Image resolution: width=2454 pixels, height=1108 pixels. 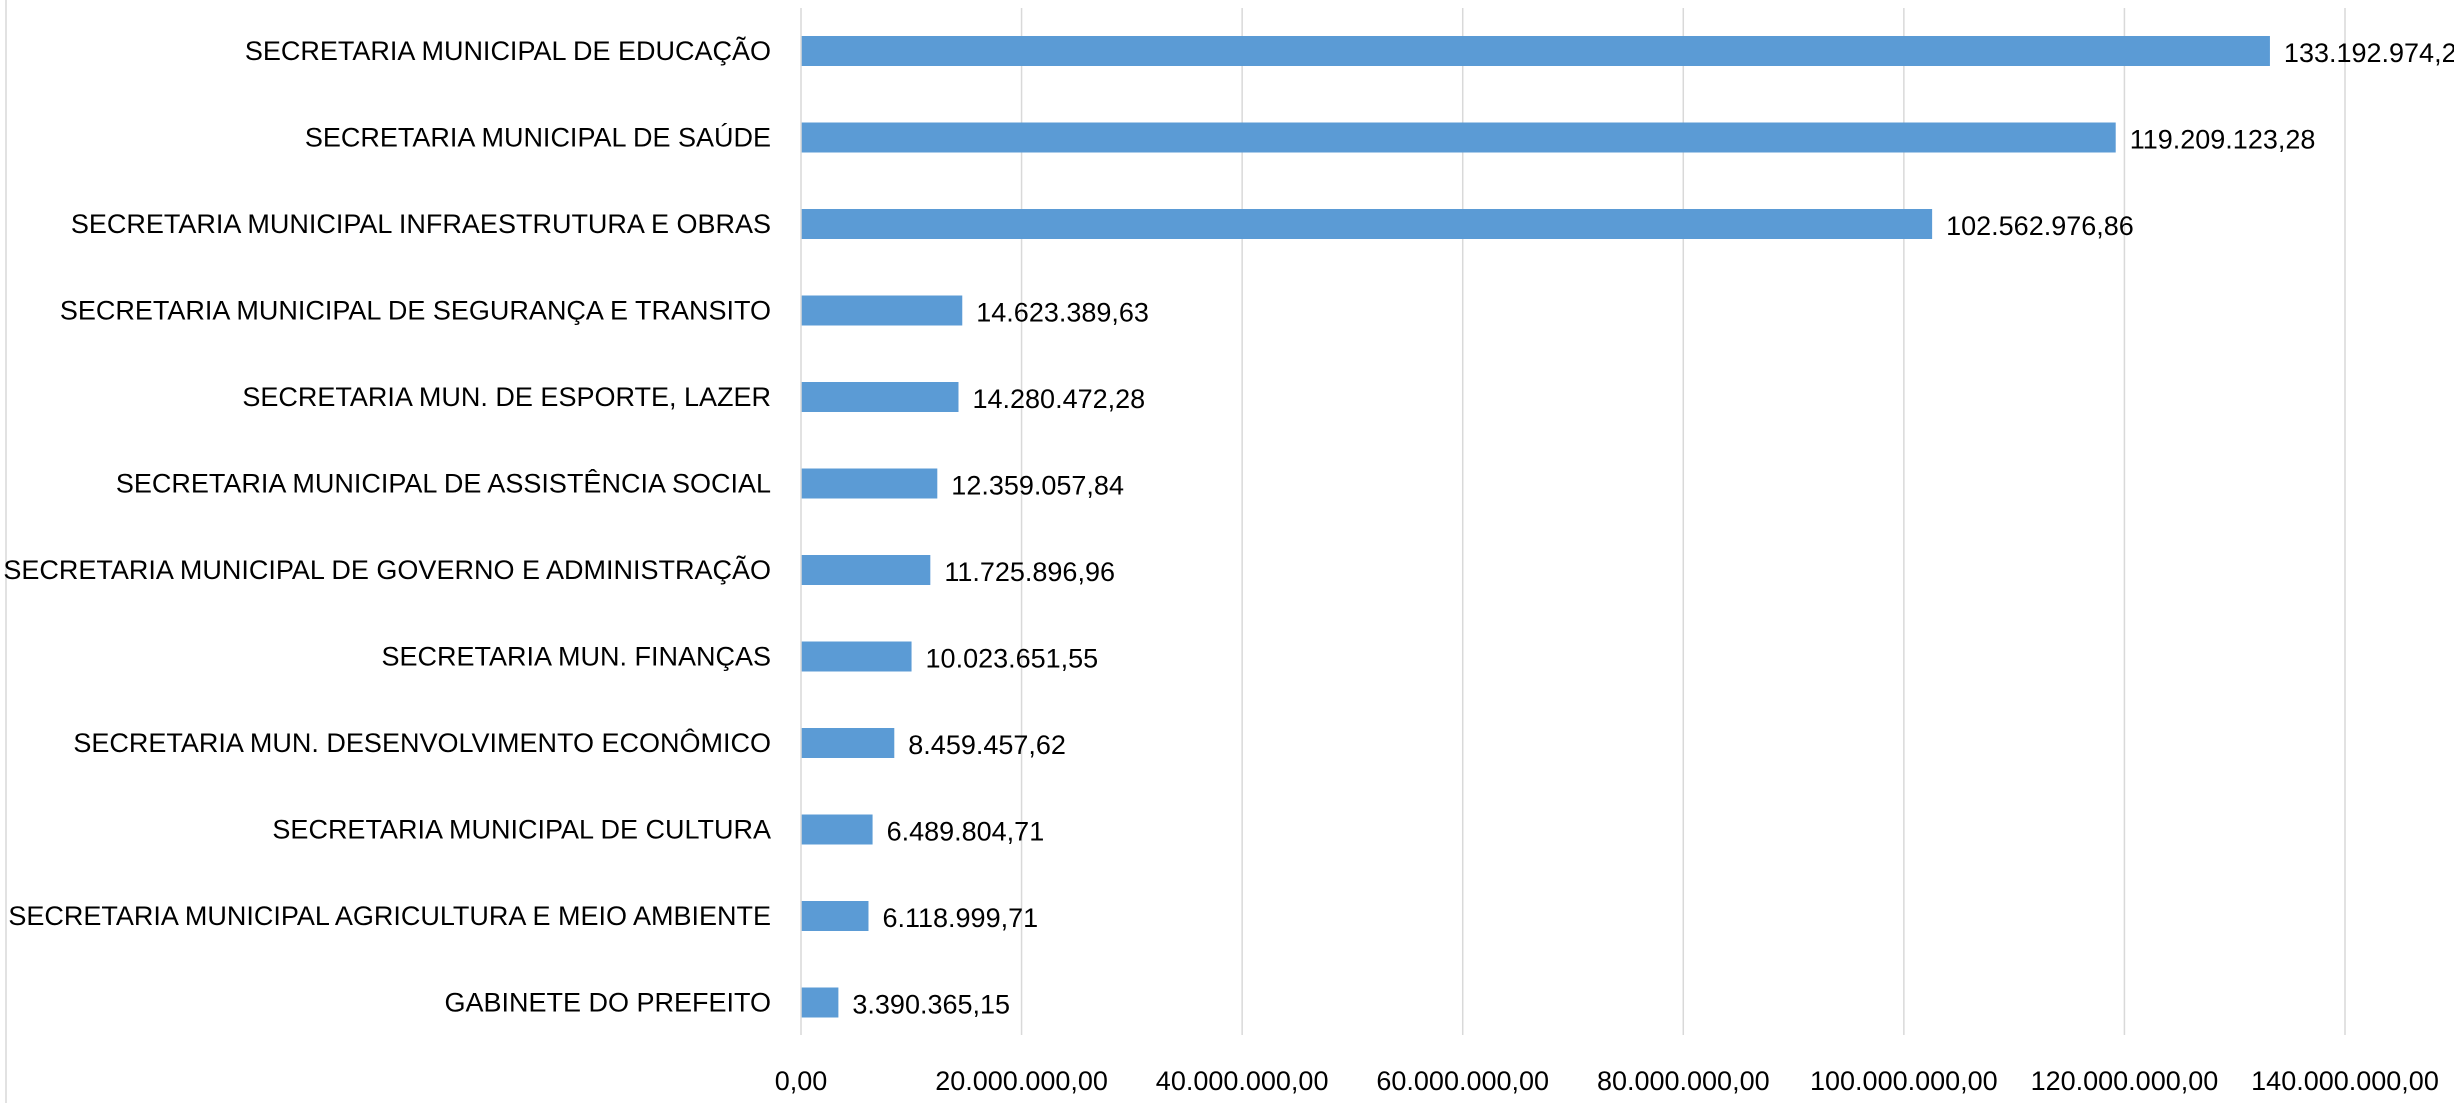 I want to click on data-label: 14.280.472,28, so click(x=1058, y=399).